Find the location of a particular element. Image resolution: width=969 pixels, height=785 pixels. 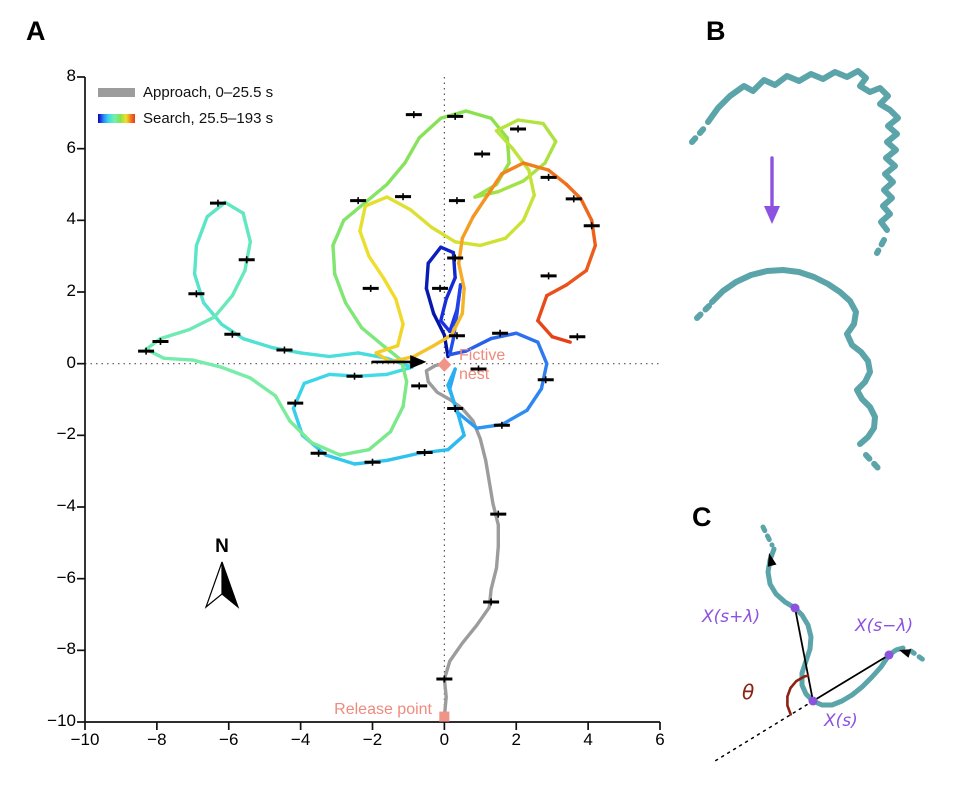

north-label: N is located at coordinates (222, 546).